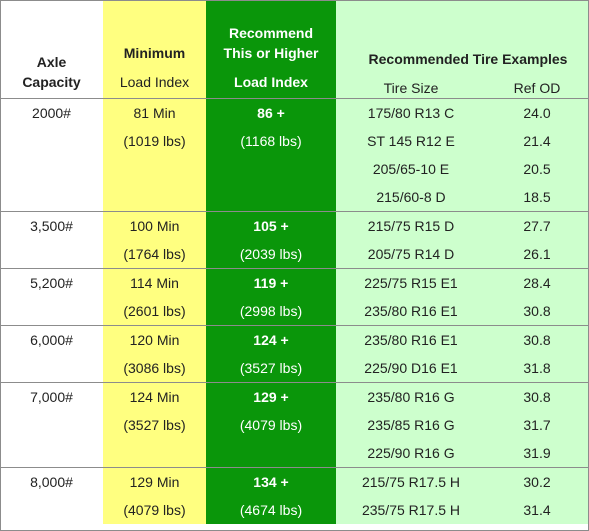 The height and width of the screenshot is (531, 589). What do you see at coordinates (537, 510) in the screenshot?
I see `ref-od-cell: 31.4` at bounding box center [537, 510].